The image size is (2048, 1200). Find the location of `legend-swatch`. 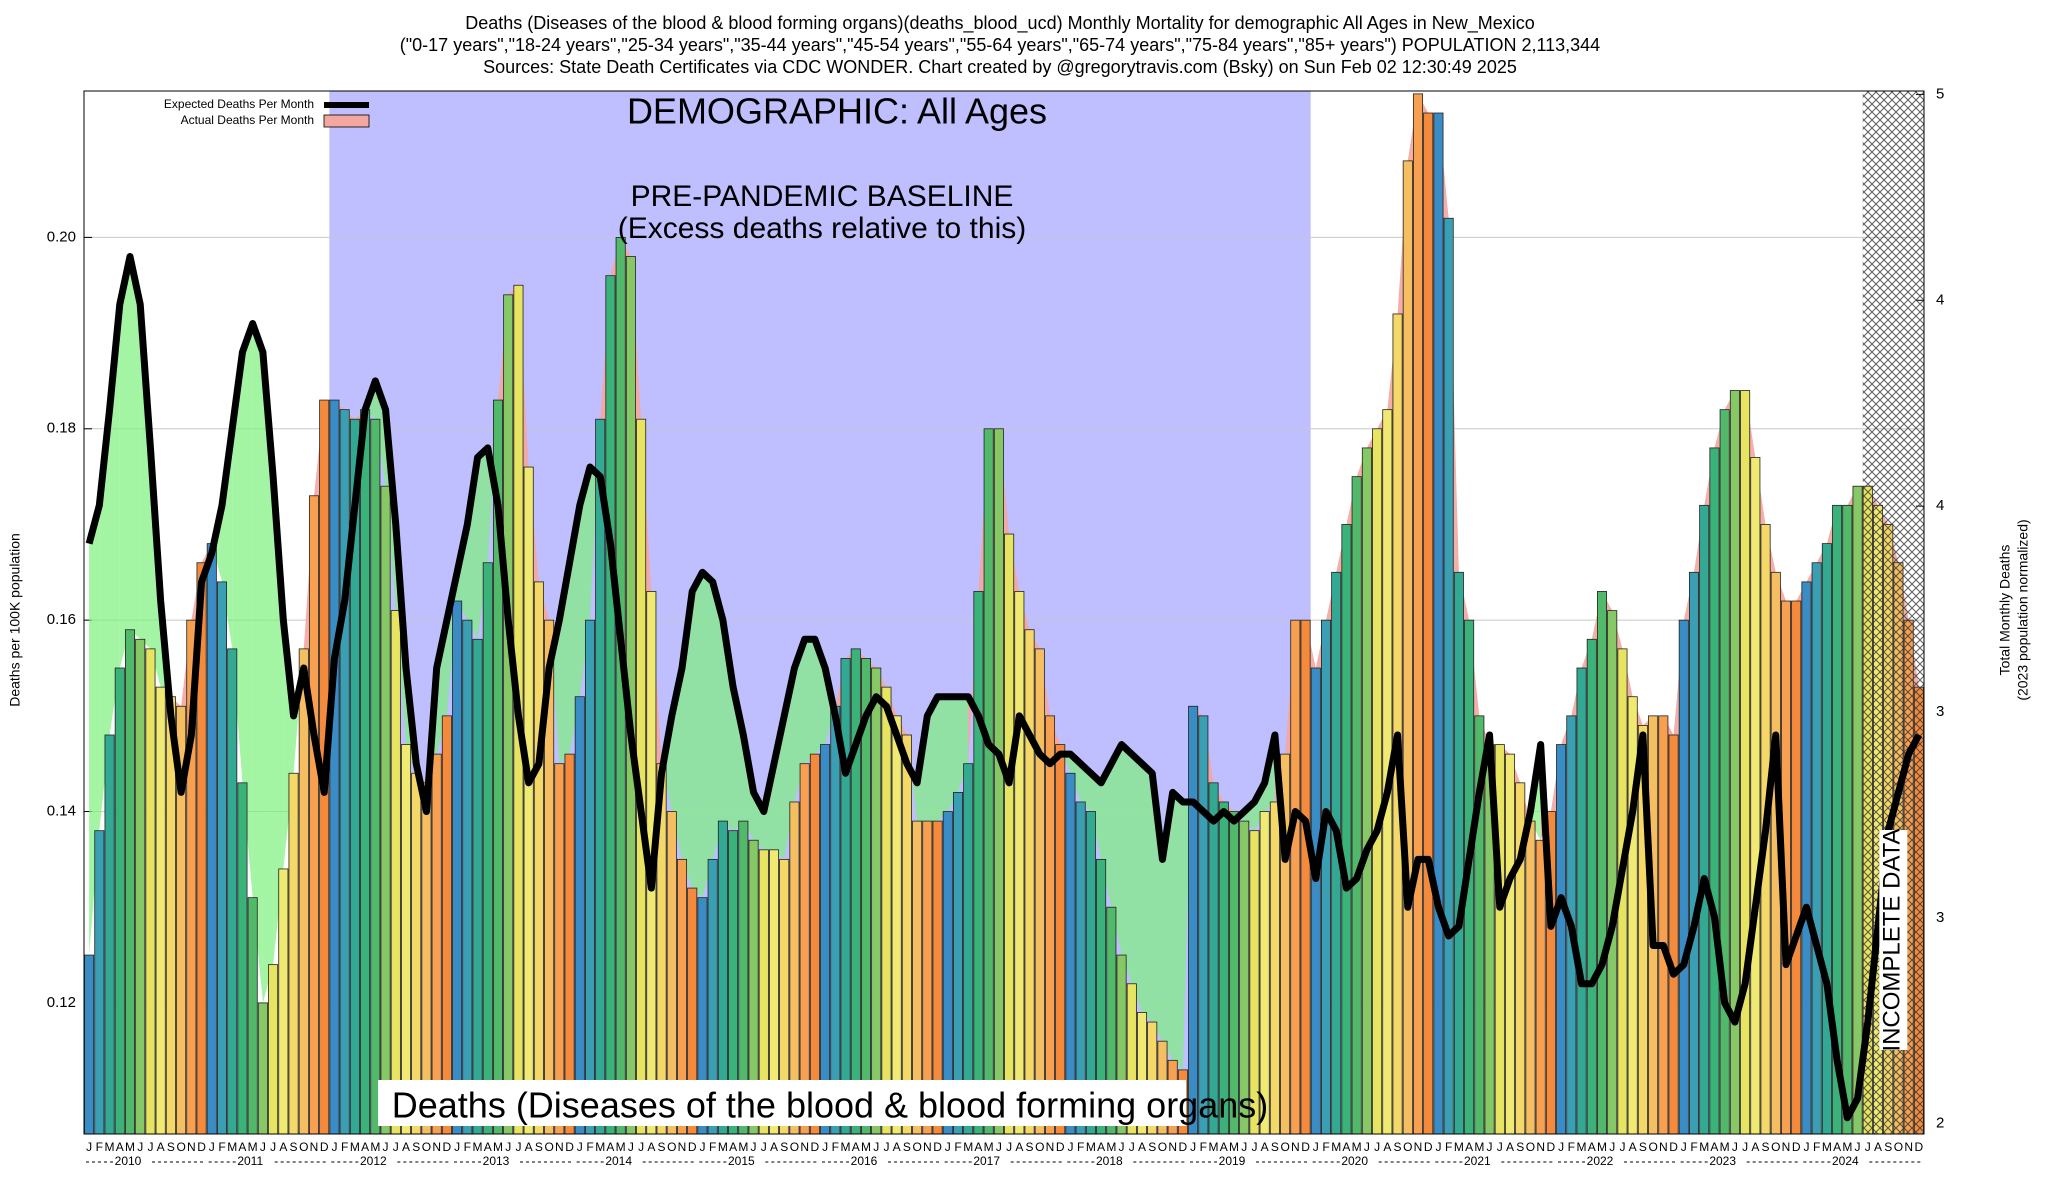

legend-swatch is located at coordinates (346, 121).